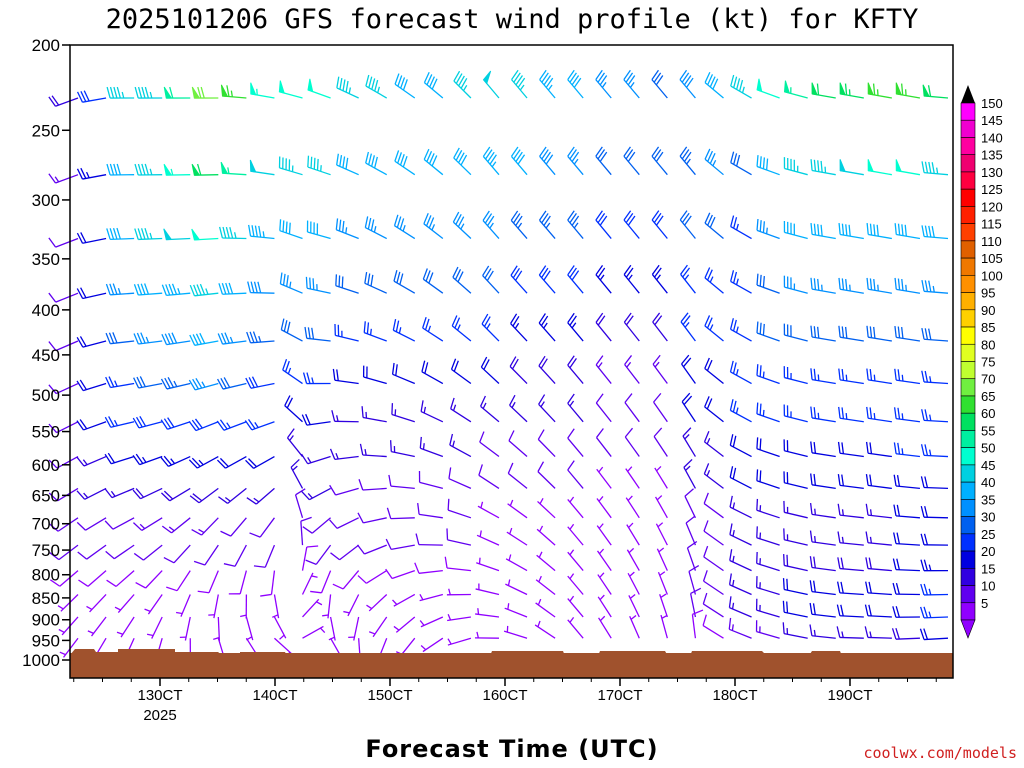 This screenshot has height=768, width=1024. I want to click on colorbar-label: 130, so click(992, 172).